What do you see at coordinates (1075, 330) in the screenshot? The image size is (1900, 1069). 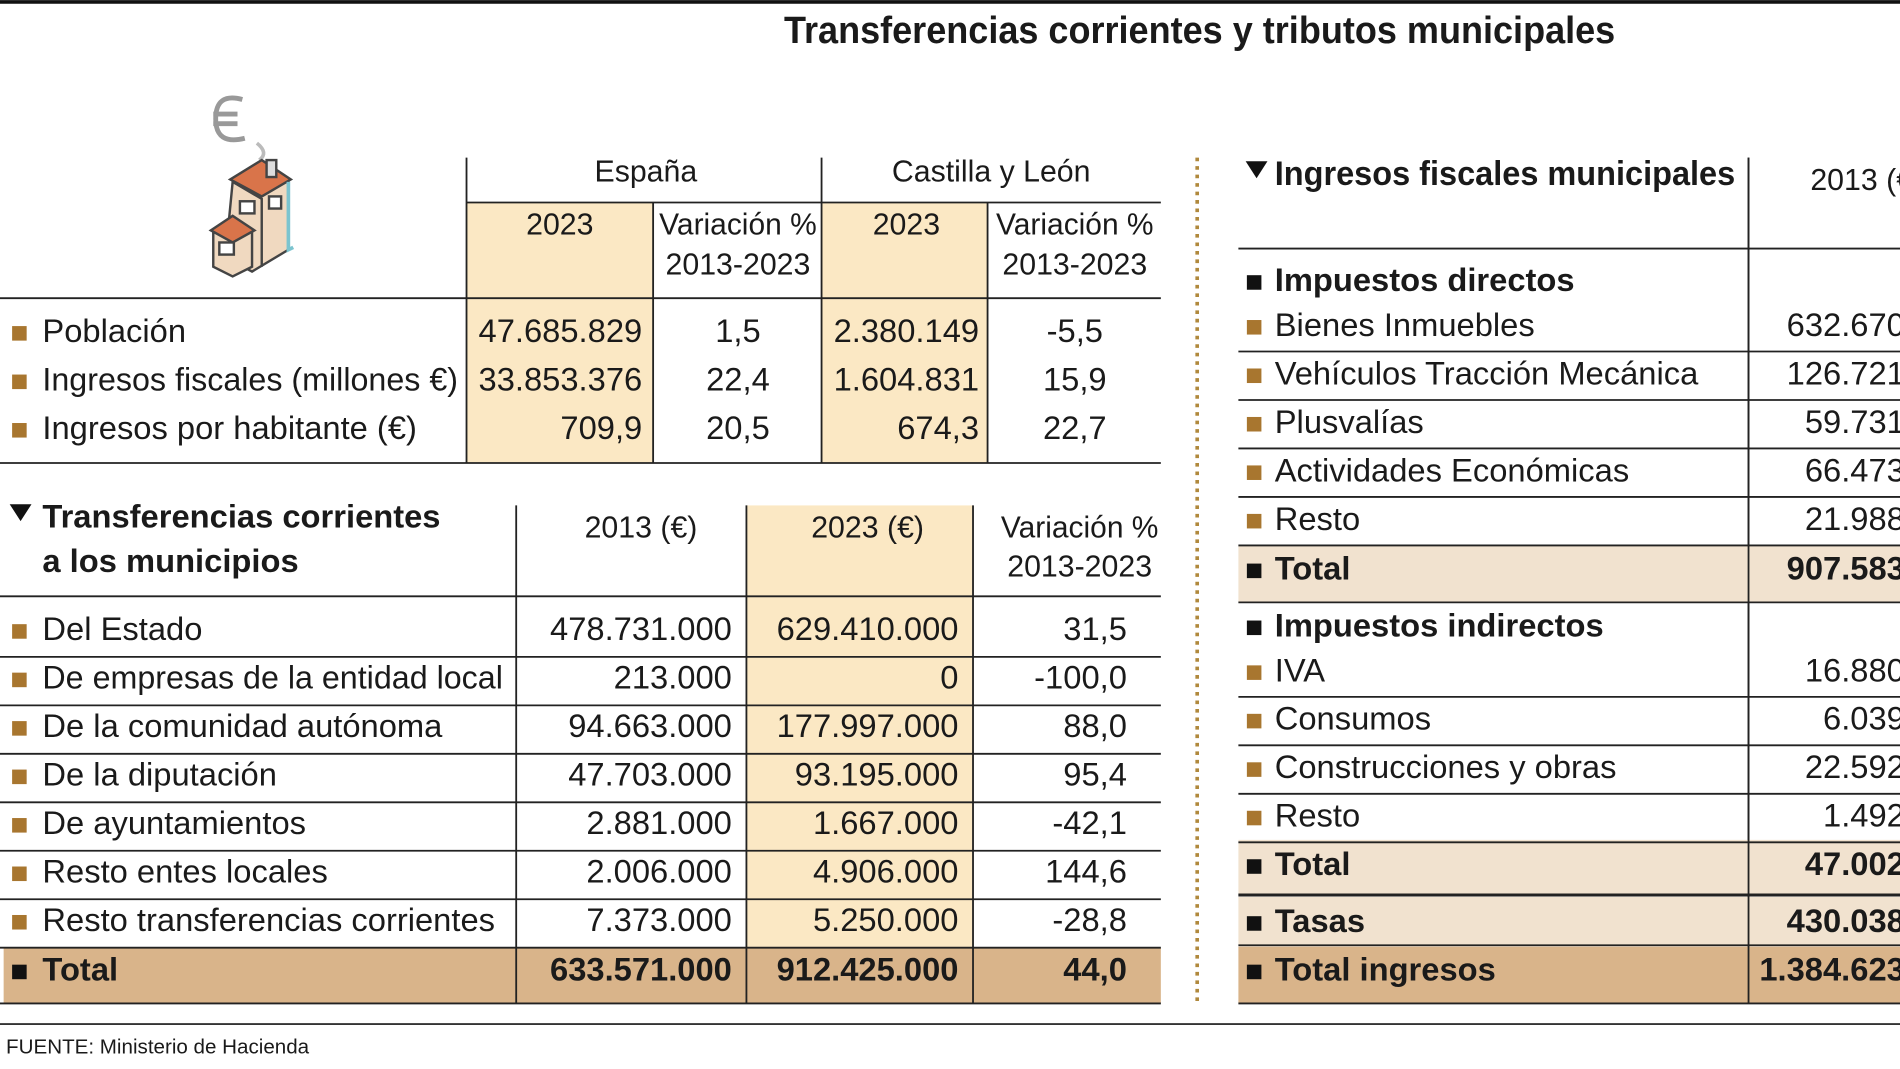 I see `cell: -5,5` at bounding box center [1075, 330].